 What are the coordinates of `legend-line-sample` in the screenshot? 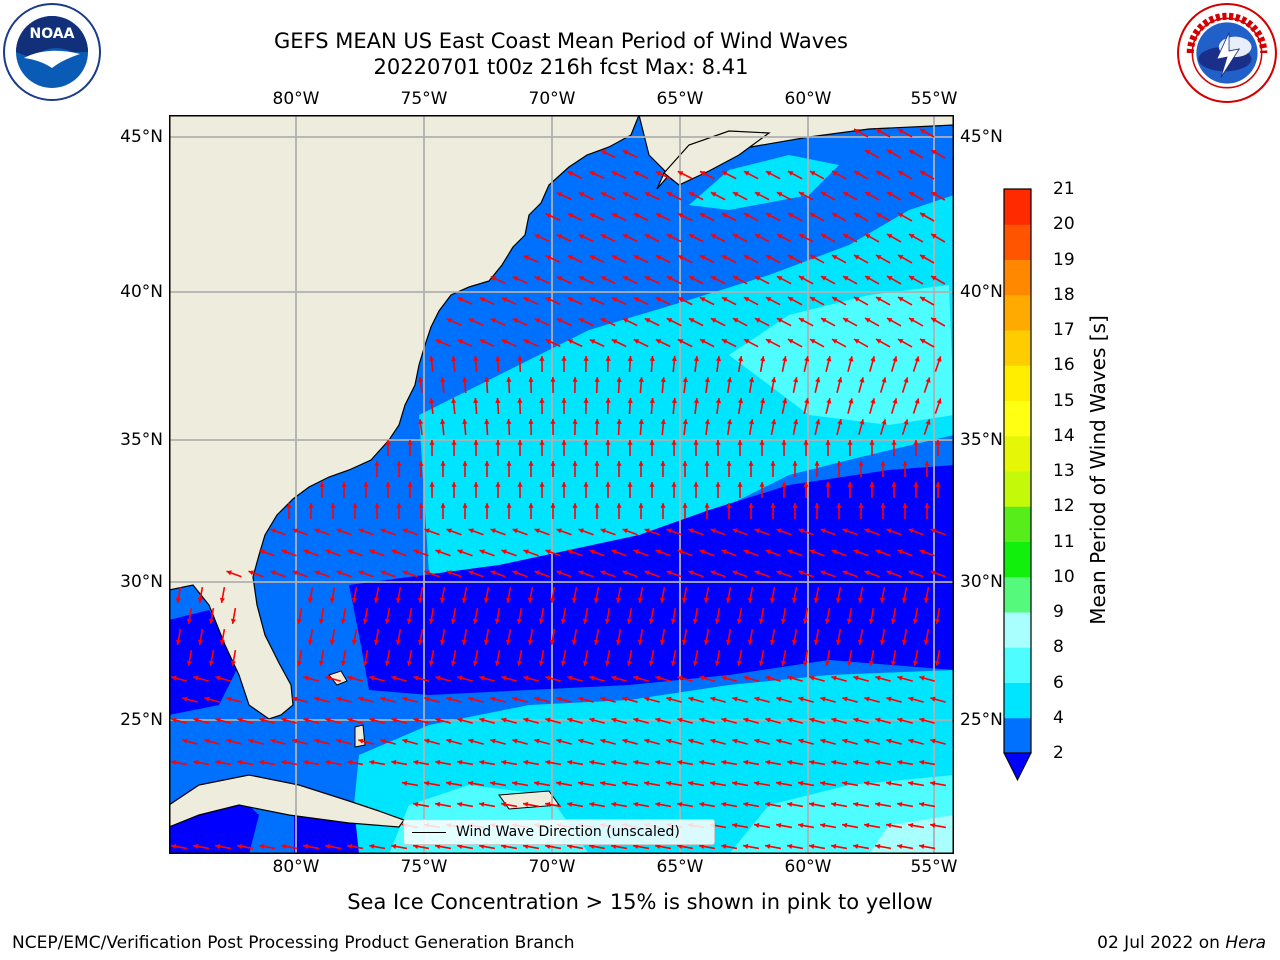 It's located at (429, 832).